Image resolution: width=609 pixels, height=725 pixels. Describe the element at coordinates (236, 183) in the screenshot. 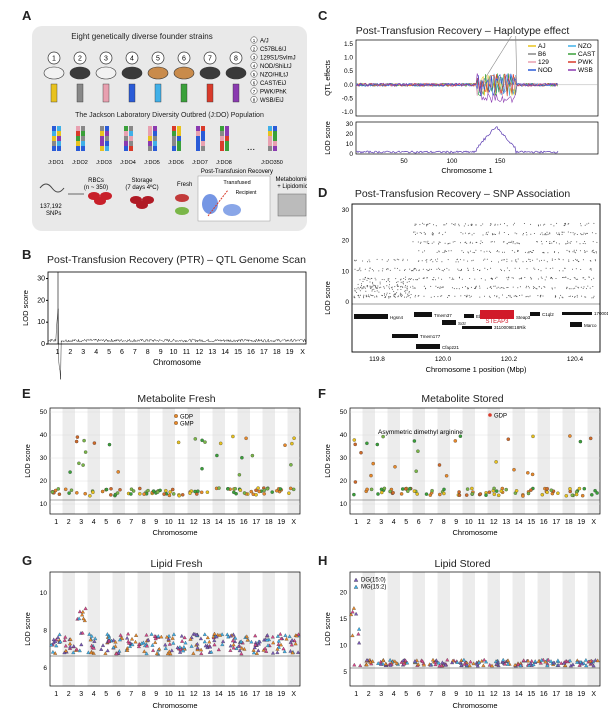

I see `transfused-label: Transfused` at that location.